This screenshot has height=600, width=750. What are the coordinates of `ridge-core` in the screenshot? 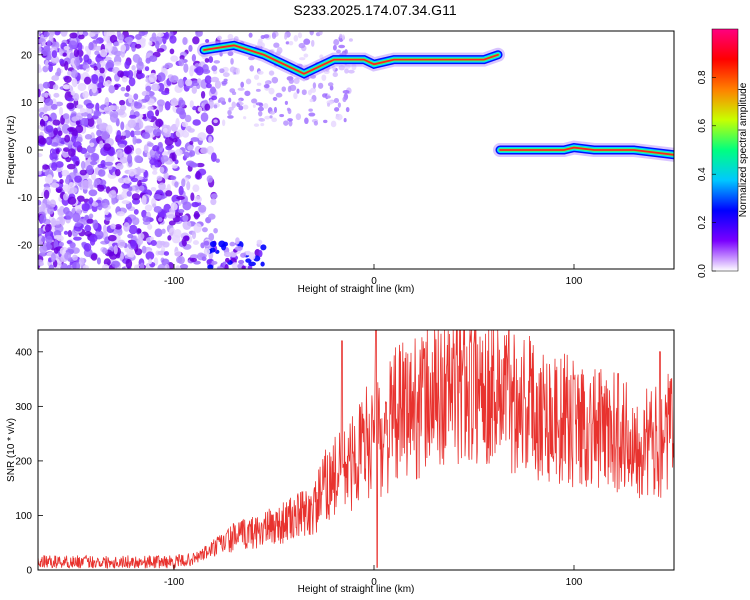 It's located at (586, 151).